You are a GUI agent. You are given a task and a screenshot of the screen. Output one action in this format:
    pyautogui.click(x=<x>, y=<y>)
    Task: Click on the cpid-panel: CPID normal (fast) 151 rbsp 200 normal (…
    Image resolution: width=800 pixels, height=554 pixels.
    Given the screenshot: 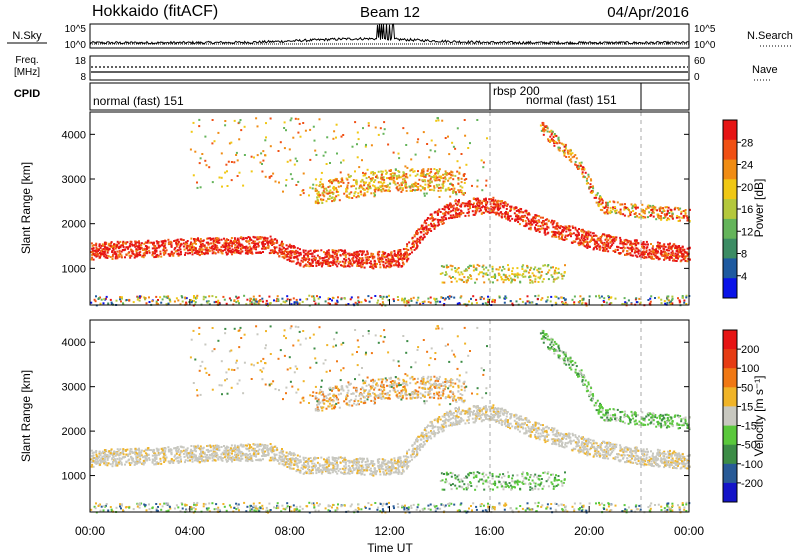 What is the action you would take?
    pyautogui.click(x=352, y=96)
    